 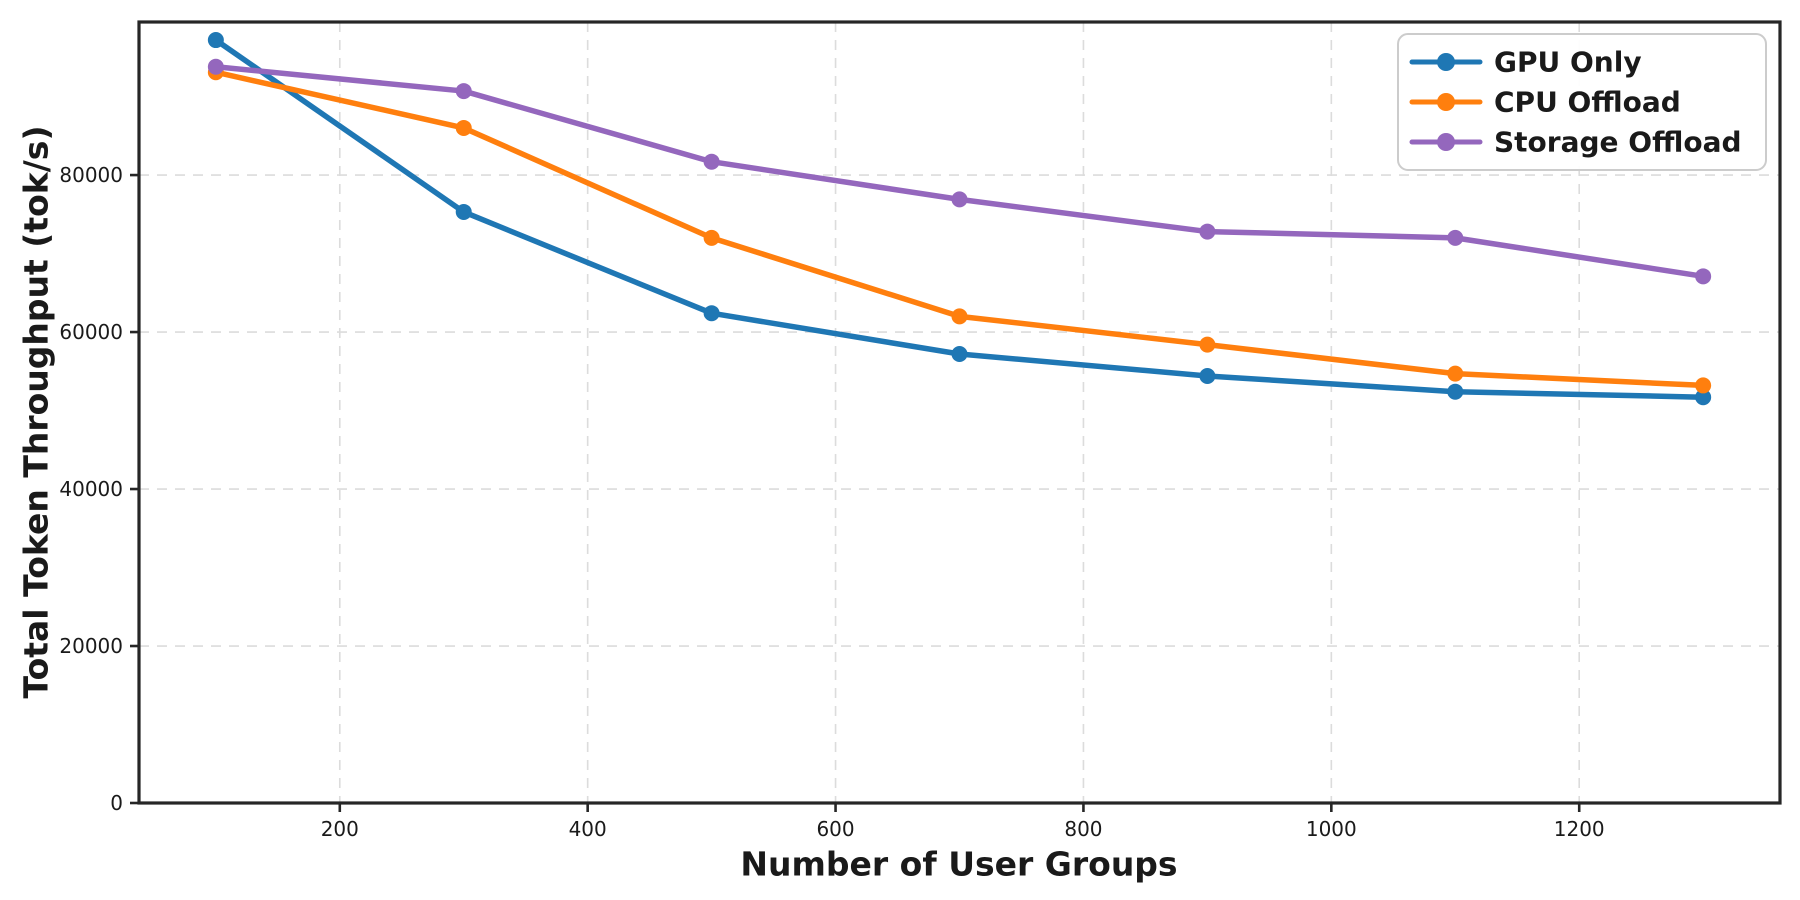 I want to click on x-tick-label-400: 400, so click(x=588, y=829).